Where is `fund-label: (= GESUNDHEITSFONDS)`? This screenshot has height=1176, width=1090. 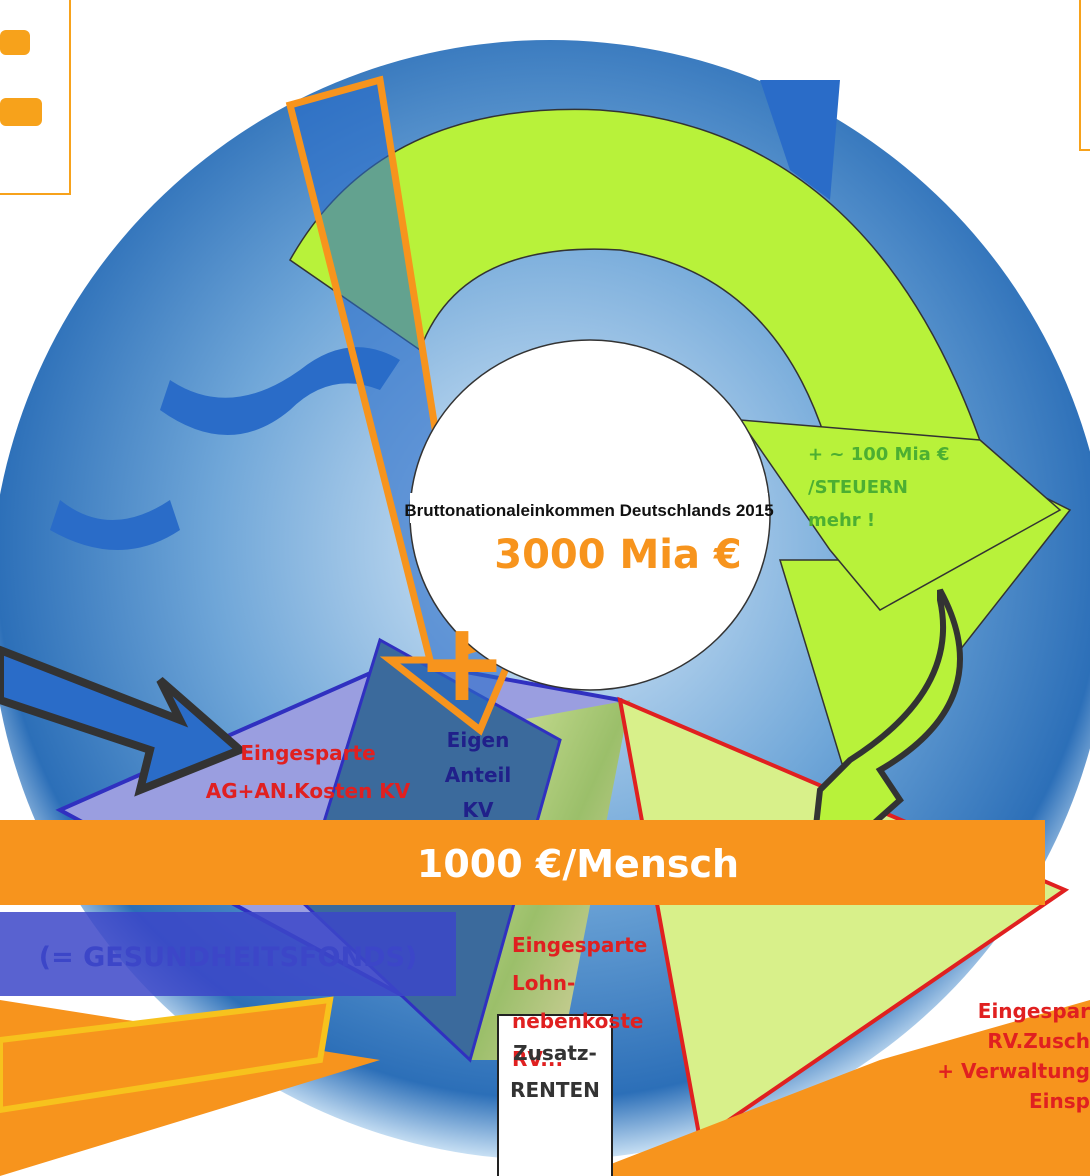 fund-label: (= GESUNDHEITSFONDS) is located at coordinates (228, 957).